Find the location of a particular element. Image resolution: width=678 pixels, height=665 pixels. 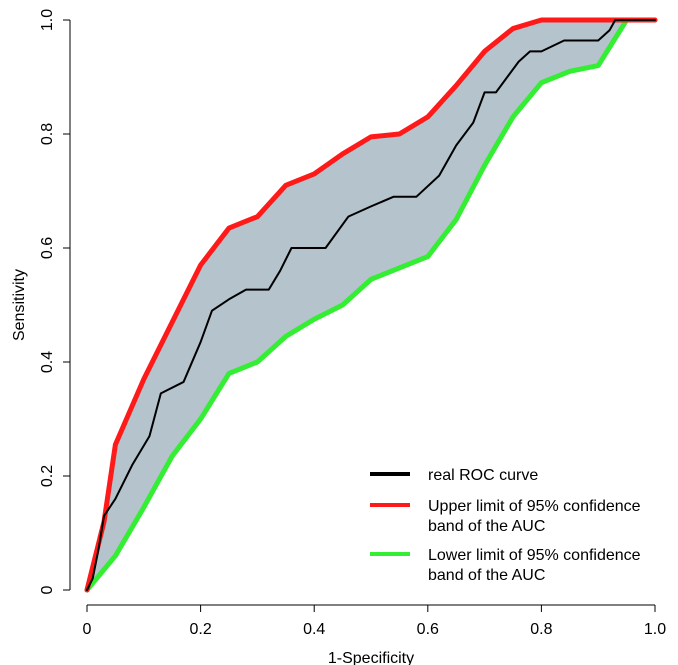

x-tick-label: 0.8 is located at coordinates (541, 629).